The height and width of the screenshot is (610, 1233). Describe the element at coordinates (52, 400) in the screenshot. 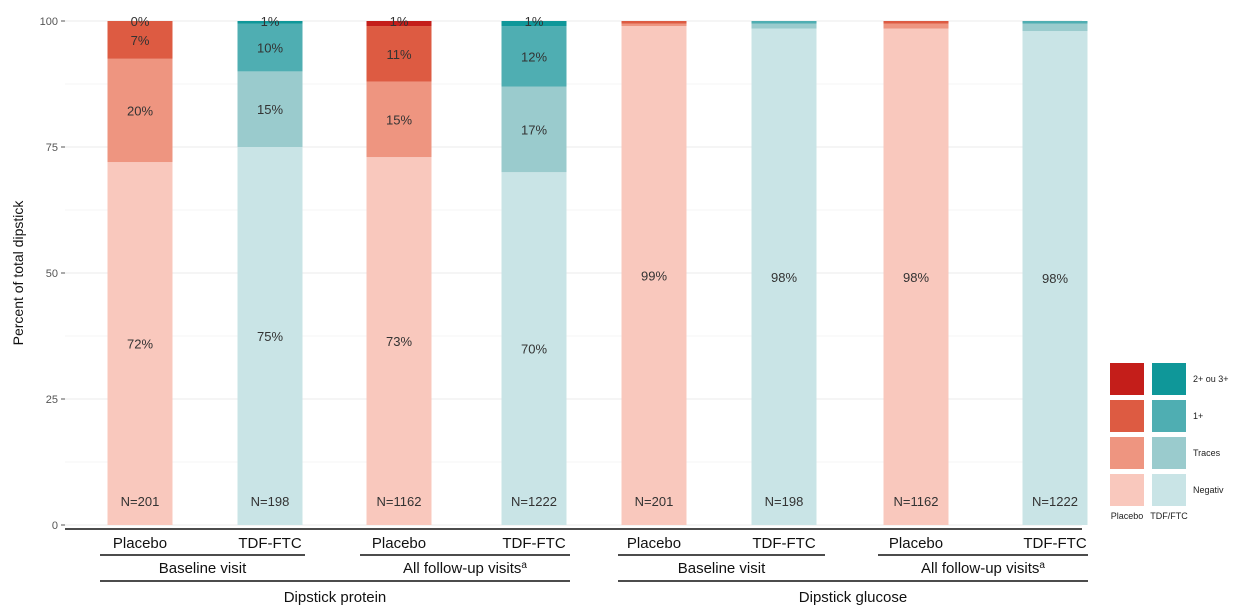

I see `y-tick-label: 25` at that location.